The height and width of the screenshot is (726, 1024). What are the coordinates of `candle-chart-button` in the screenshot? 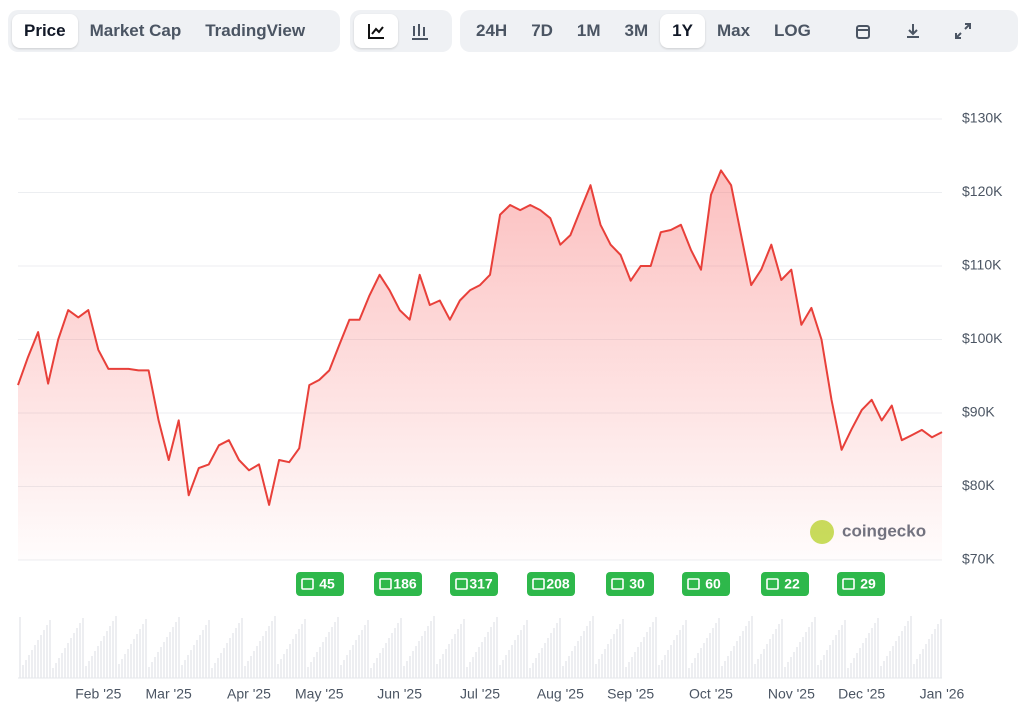 It's located at (420, 31).